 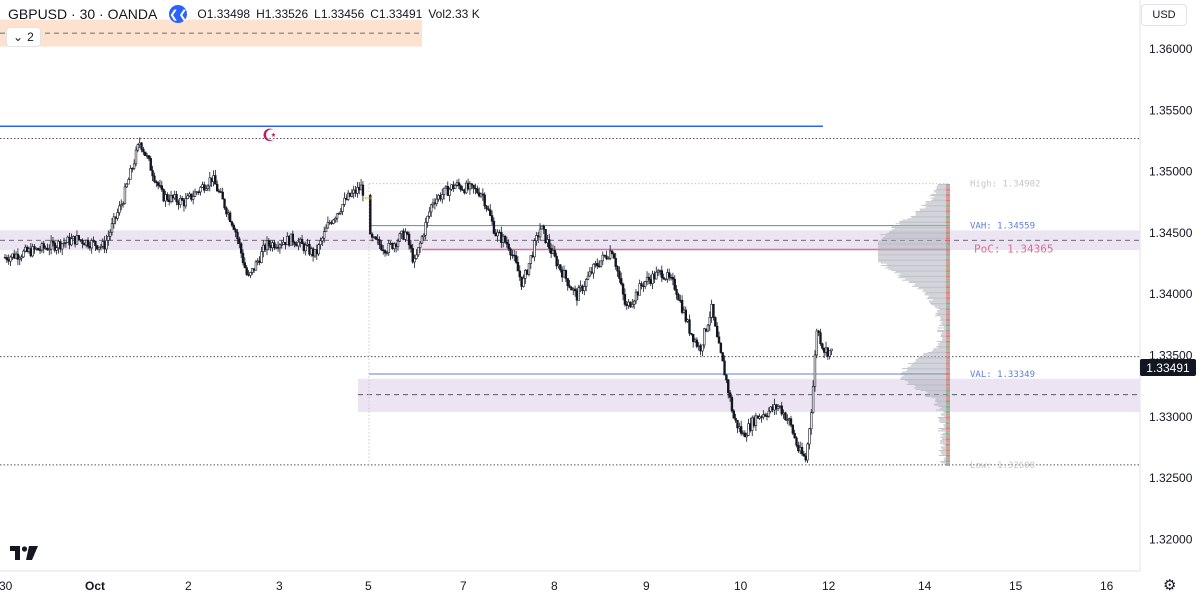 I want to click on price-tick-label: 1.32000, so click(x=1171, y=539).